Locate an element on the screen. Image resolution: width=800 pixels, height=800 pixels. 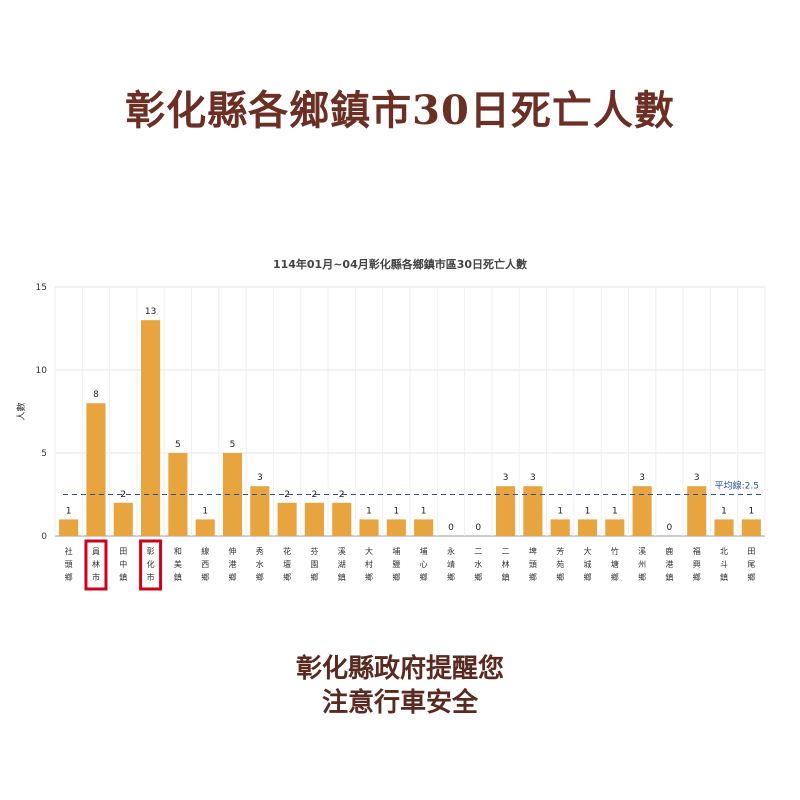
average-line-label: 平均線:2.5 is located at coordinates (737, 486).